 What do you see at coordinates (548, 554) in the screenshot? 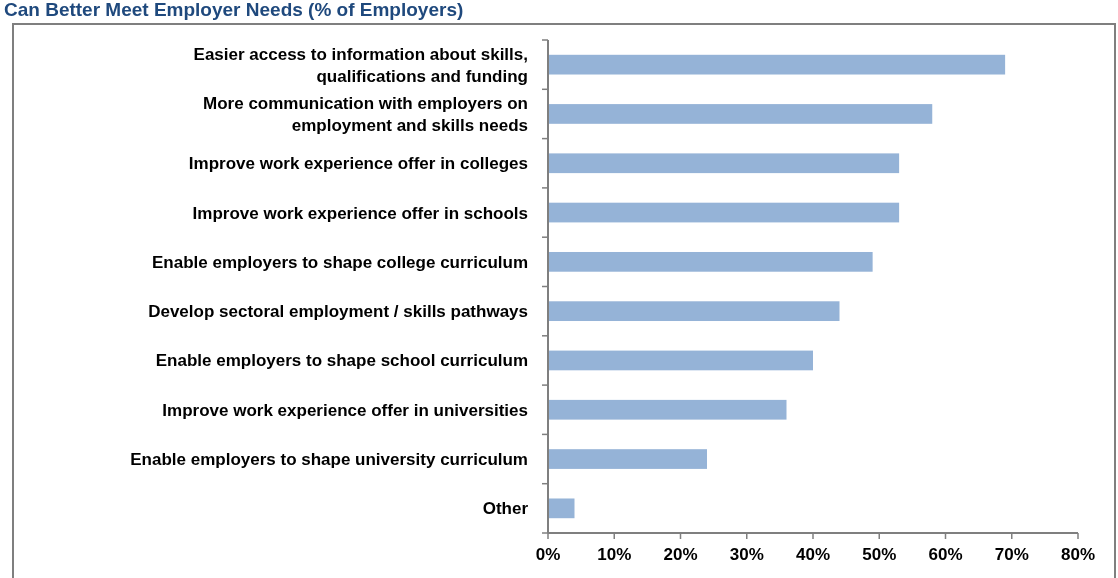
I see `x-tick-label: 0%` at bounding box center [548, 554].